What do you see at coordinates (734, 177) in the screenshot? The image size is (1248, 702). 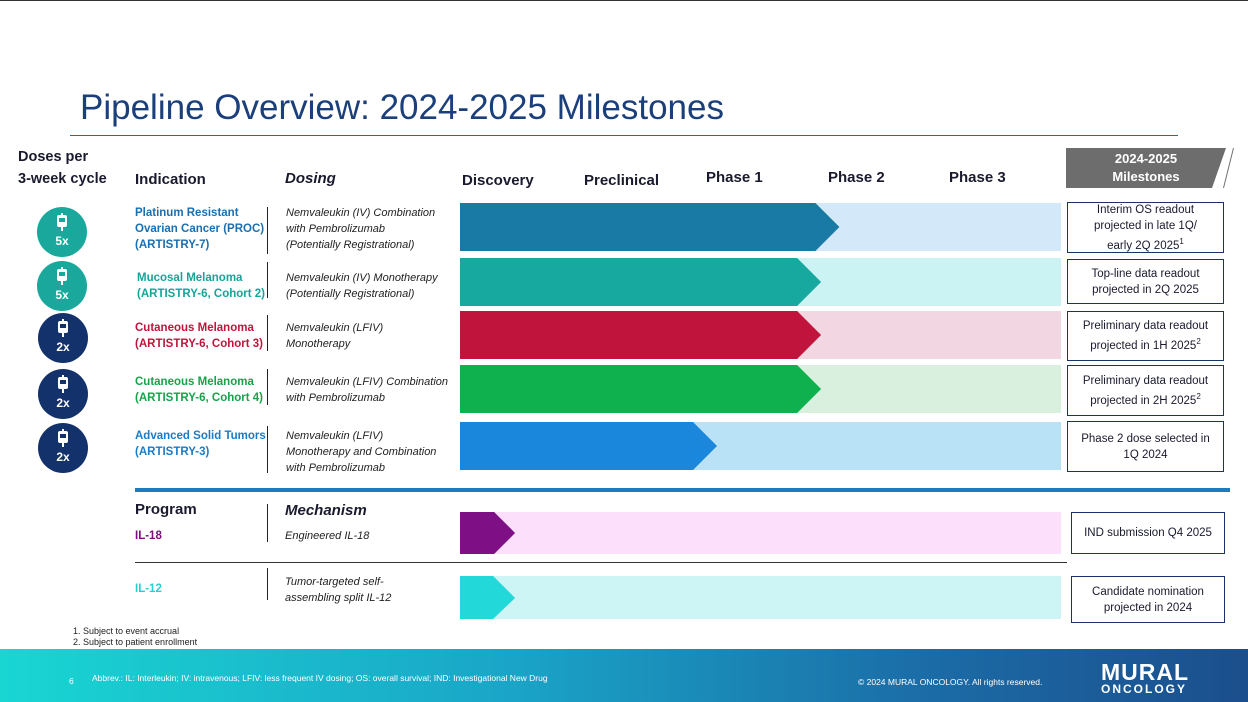 I see `phase1-header: Phase 1` at bounding box center [734, 177].